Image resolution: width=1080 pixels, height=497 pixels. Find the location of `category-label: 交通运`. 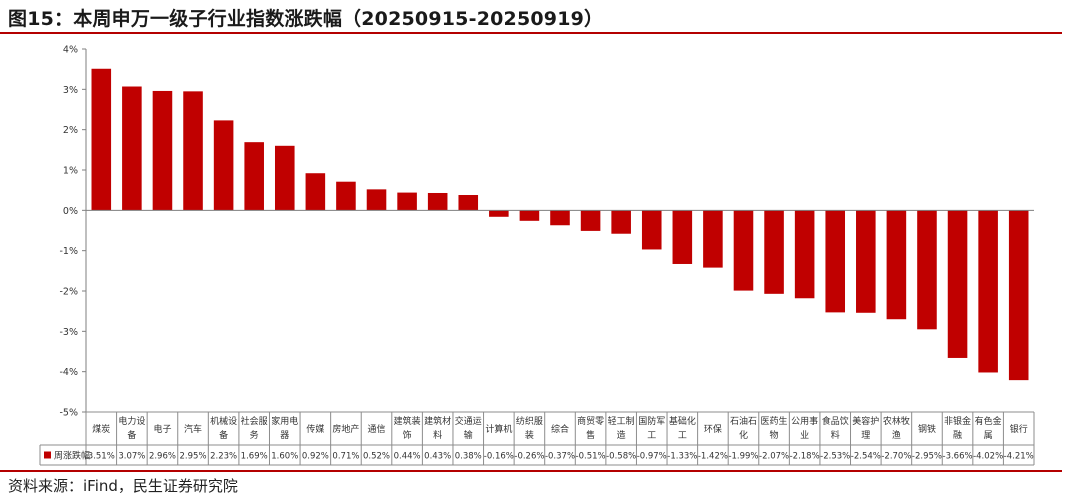

category-label: 交通运 is located at coordinates (468, 421).